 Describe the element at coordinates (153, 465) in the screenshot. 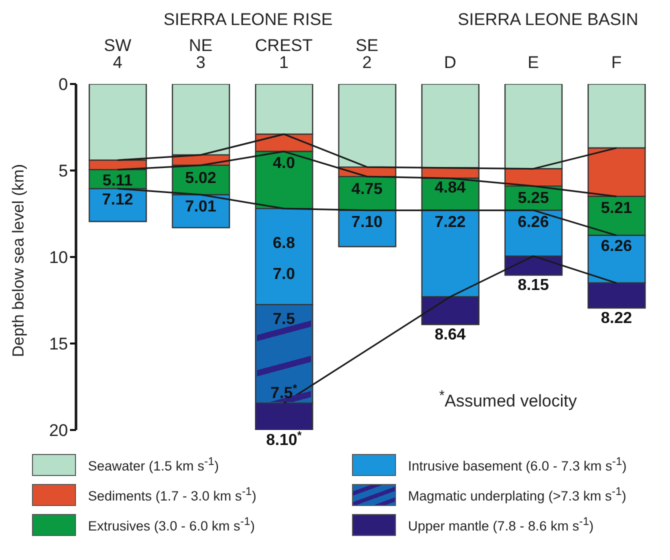

I see `legend-label: Seawater (1.5 km s$^{-1}$)` at that location.